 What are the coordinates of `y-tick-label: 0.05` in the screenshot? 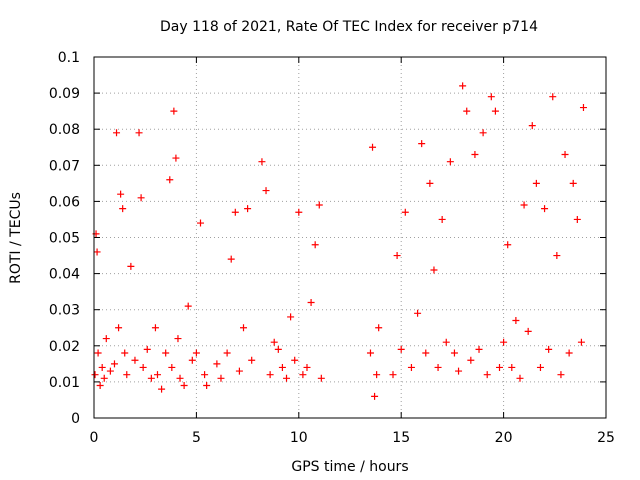 It's located at (64, 239).